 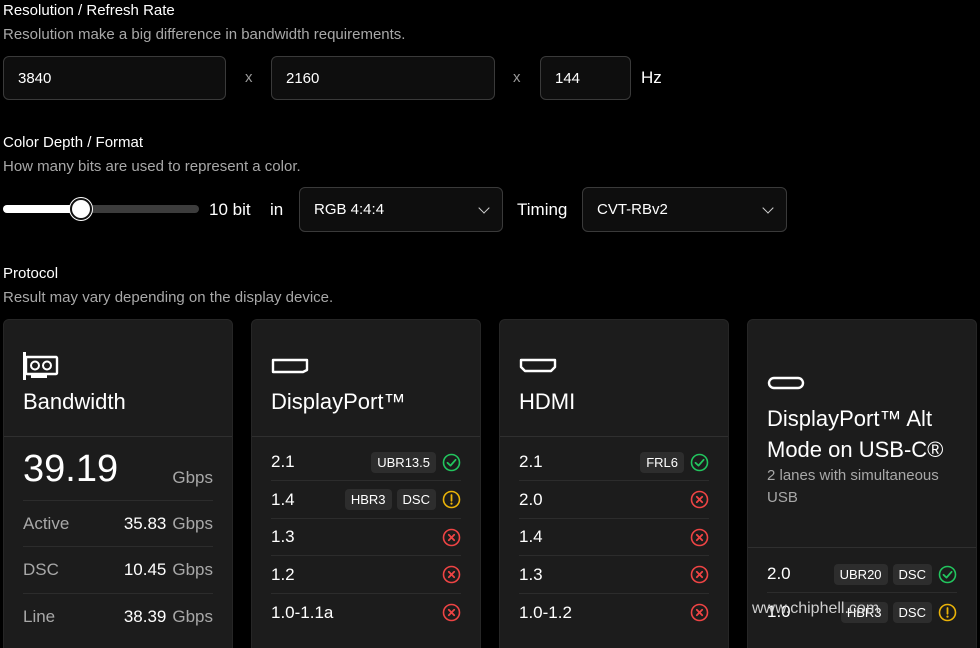 I want to click on version-label: 1.2, so click(x=283, y=574).